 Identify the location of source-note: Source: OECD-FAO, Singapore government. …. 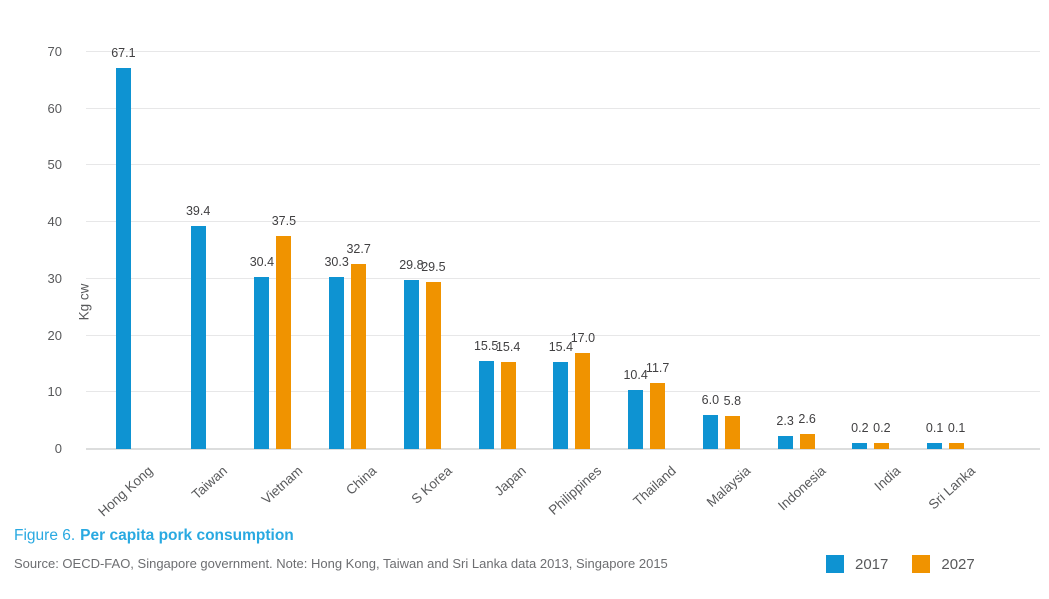
(341, 563).